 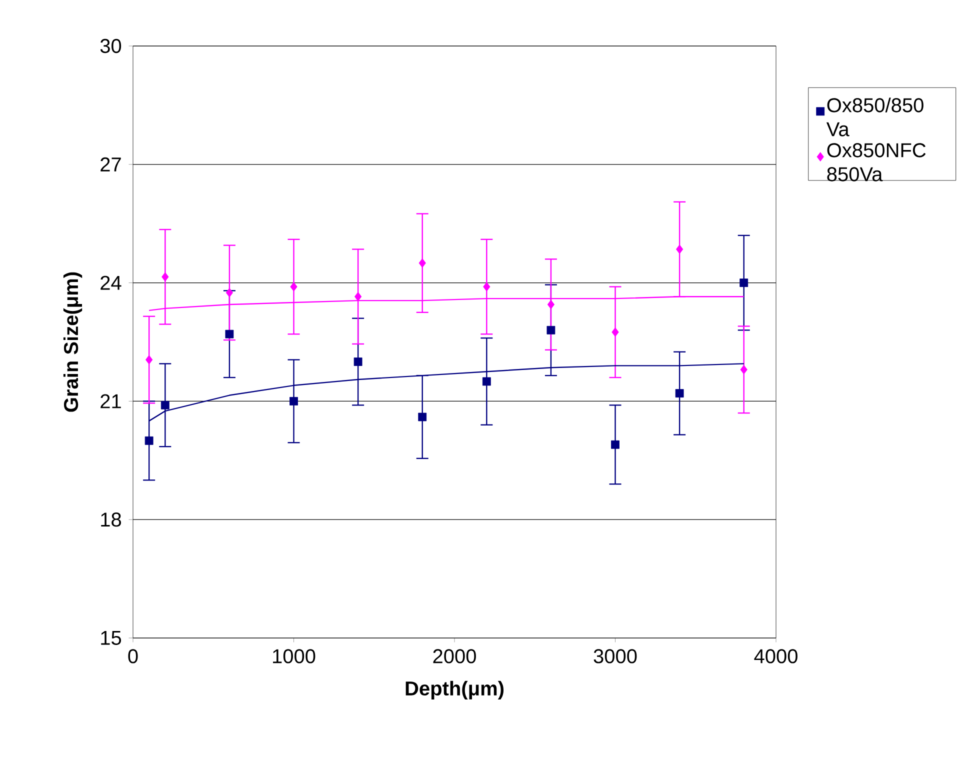 What do you see at coordinates (876, 162) in the screenshot?
I see `legend-label: Ox850NFC 850Va` at bounding box center [876, 162].